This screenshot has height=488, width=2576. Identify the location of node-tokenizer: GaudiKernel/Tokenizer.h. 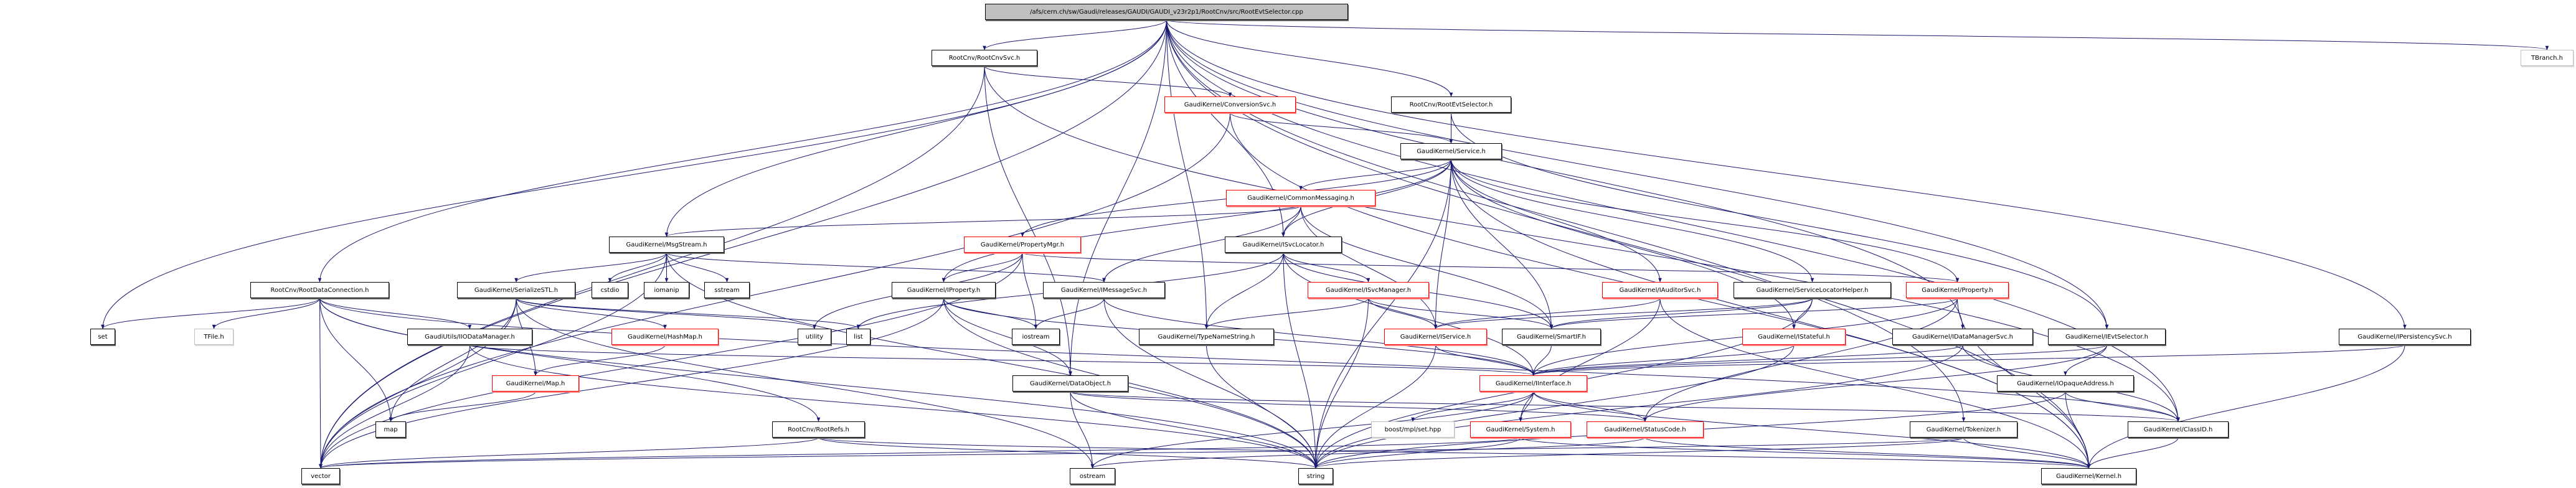
(1963, 430).